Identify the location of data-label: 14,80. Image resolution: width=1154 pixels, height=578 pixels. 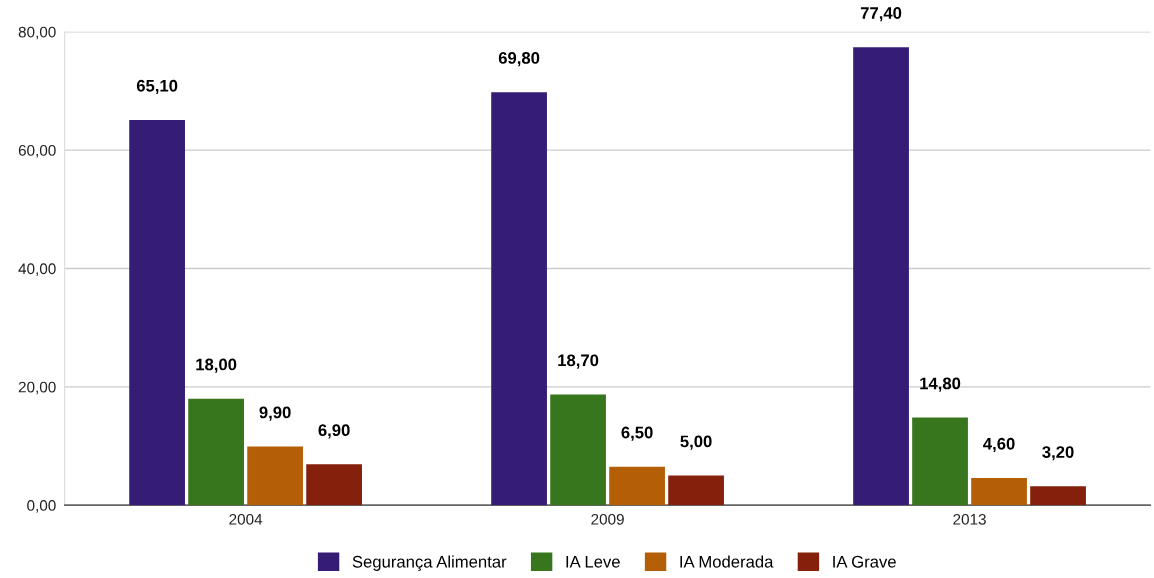
(940, 384).